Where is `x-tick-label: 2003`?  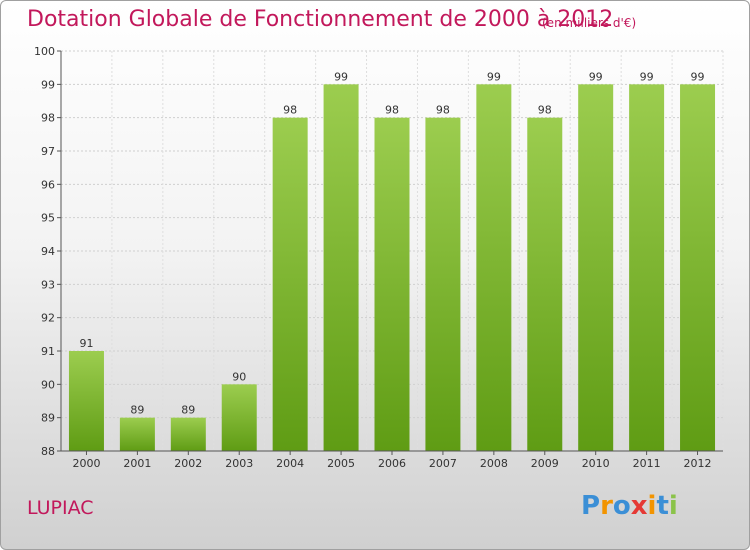 x-tick-label: 2003 is located at coordinates (239, 463).